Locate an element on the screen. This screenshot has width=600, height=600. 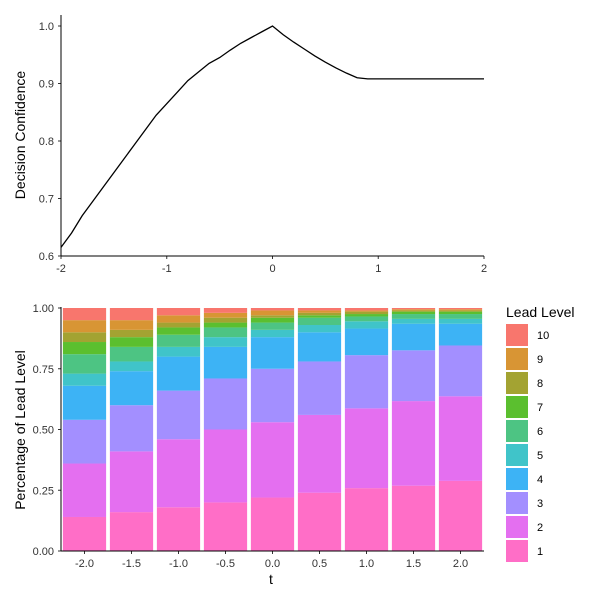
bar-segment-level-5-t-0.5 is located at coordinates (225, 342).